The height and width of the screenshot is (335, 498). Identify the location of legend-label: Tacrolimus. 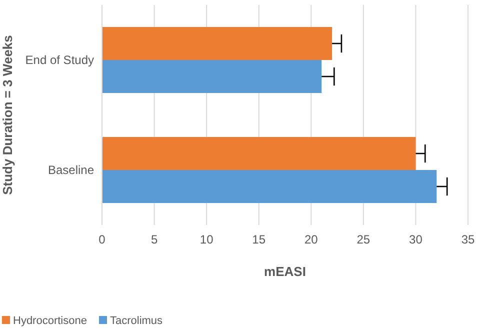
(137, 321).